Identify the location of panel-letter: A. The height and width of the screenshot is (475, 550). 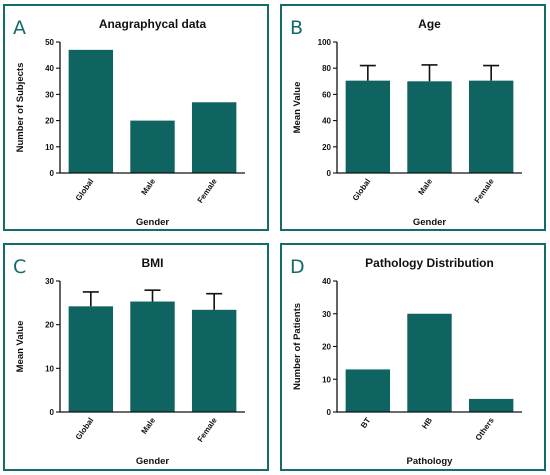
(19, 28).